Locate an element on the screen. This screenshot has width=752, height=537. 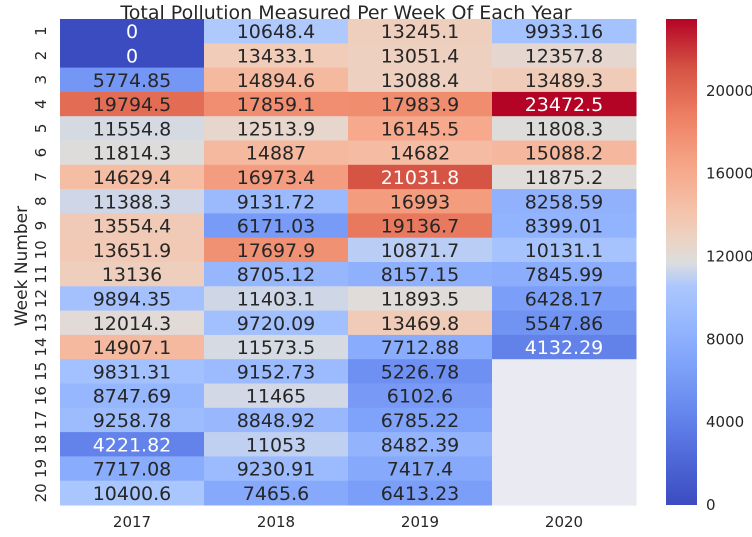
cell-value-label: 8258.59 is located at coordinates (564, 202).